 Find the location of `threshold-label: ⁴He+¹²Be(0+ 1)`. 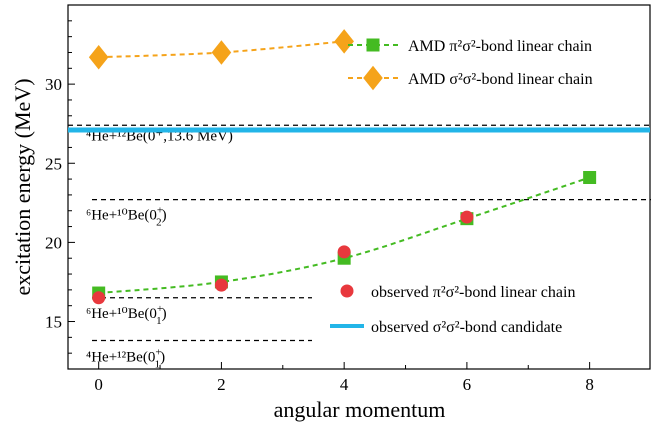

threshold-label: ⁴He+¹²Be(0+ 1) is located at coordinates (125, 359).